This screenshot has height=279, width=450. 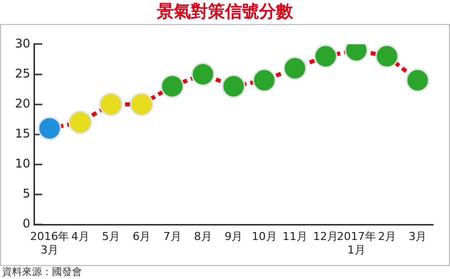 I want to click on x-tick-label: 2017年 1月, so click(x=356, y=243).